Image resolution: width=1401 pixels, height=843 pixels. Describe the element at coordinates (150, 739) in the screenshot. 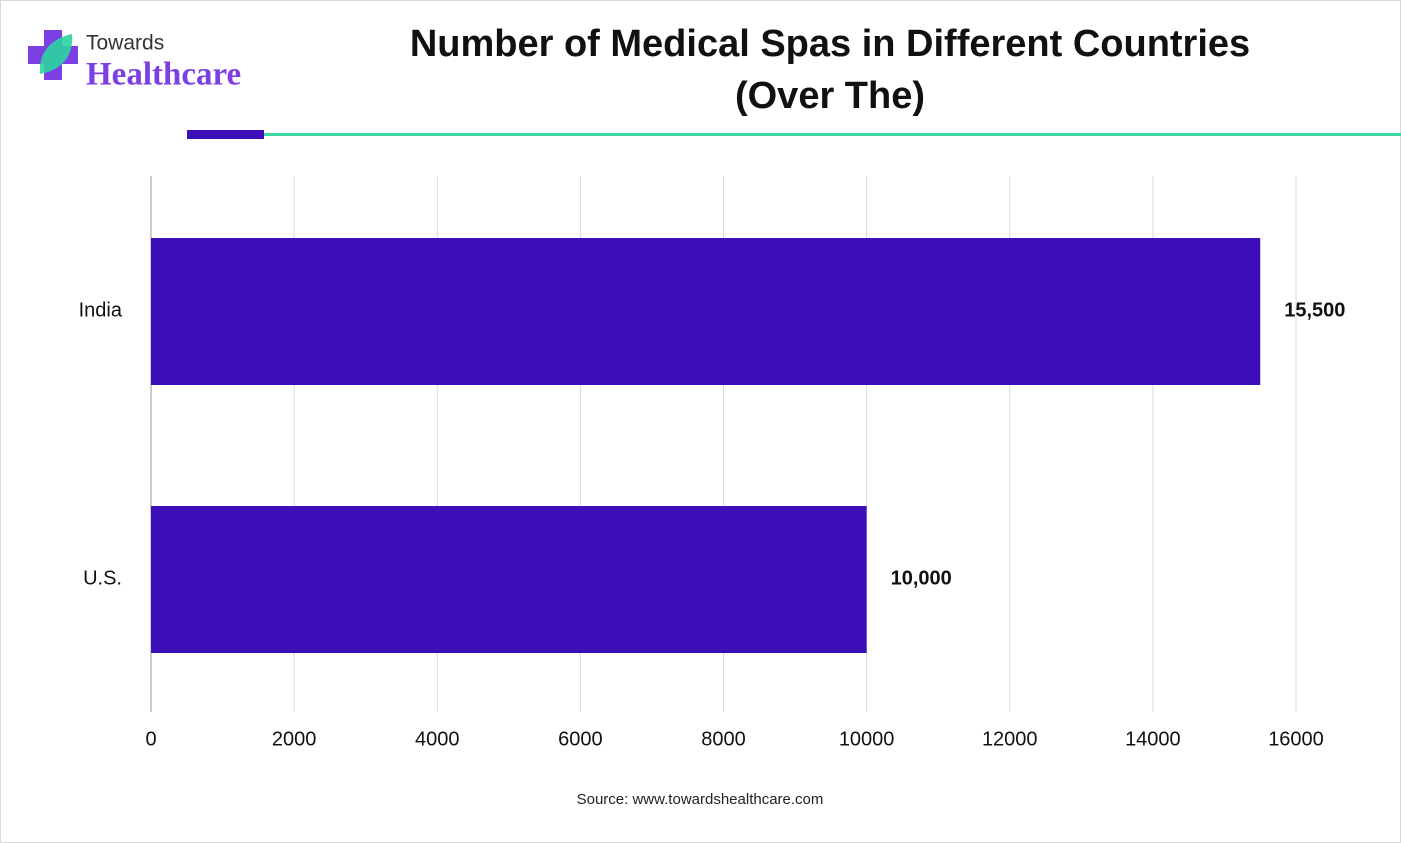

I see `x-tick-label: 0` at that location.